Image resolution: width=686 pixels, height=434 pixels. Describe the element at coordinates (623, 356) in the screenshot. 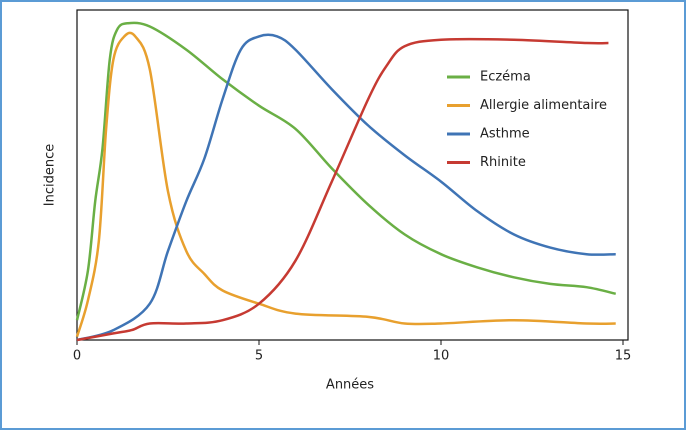

I see `x-tick-label: 15` at that location.